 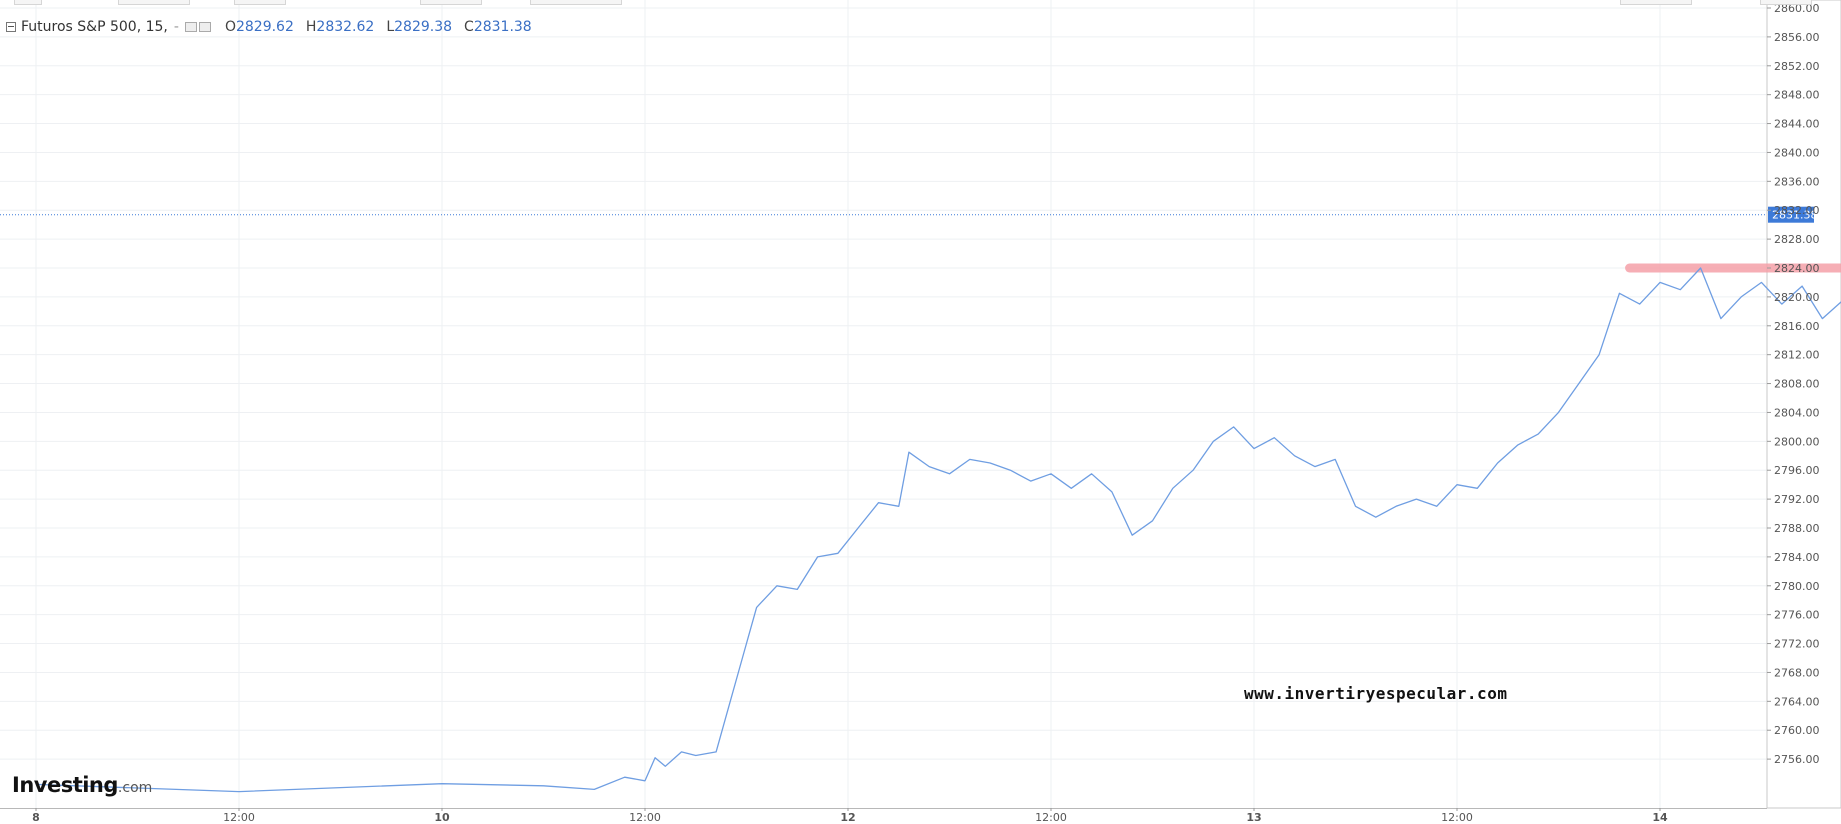 What do you see at coordinates (135, 788) in the screenshot?
I see `logo-suffix: .com` at bounding box center [135, 788].